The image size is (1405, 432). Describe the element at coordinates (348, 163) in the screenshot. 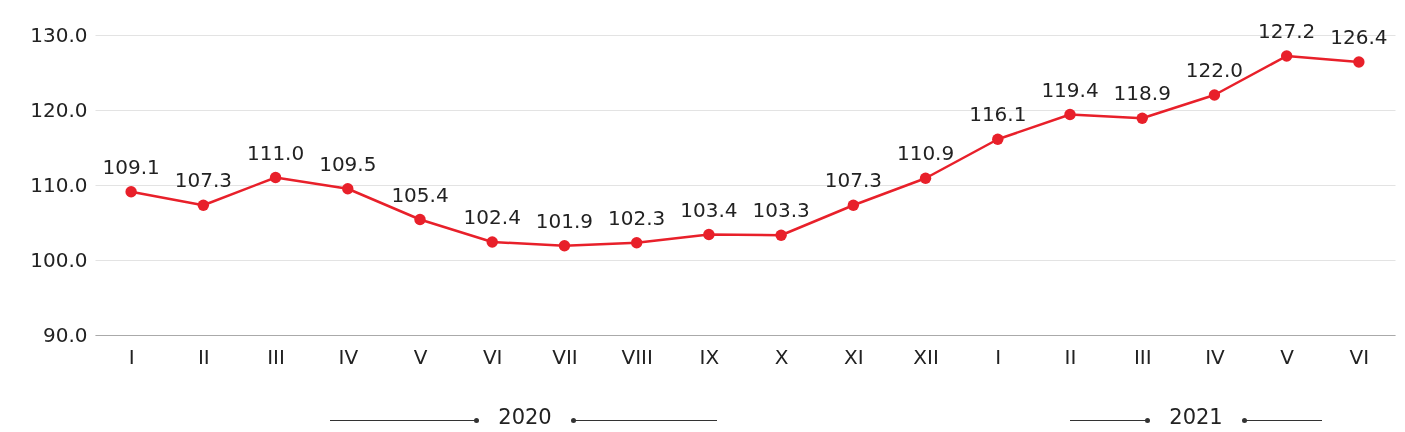

I see `text: 109.5` at that location.